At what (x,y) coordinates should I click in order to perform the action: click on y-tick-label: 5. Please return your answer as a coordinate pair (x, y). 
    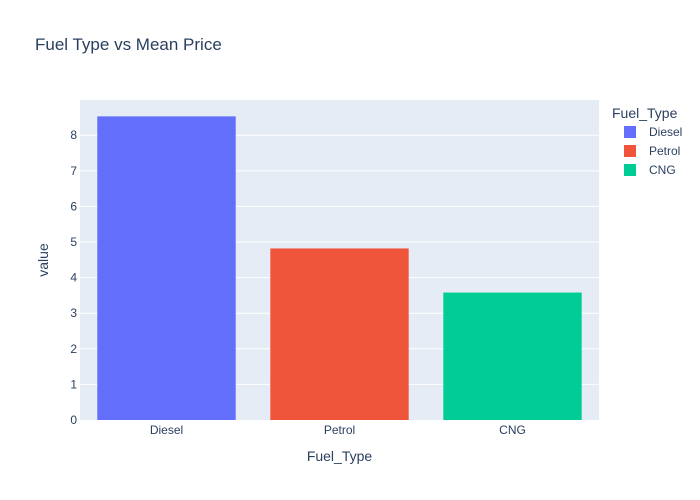
    Looking at the image, I should click on (73, 242).